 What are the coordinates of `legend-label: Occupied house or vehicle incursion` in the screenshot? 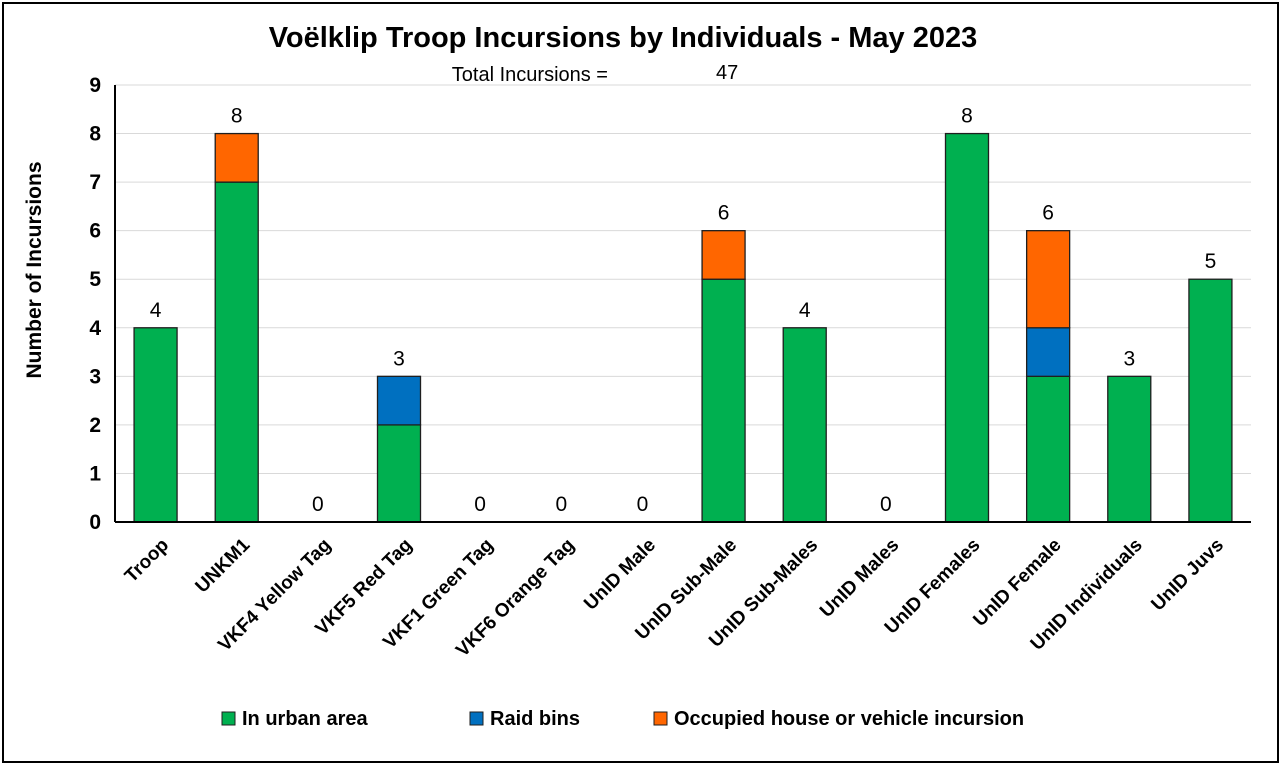 It's located at (849, 719).